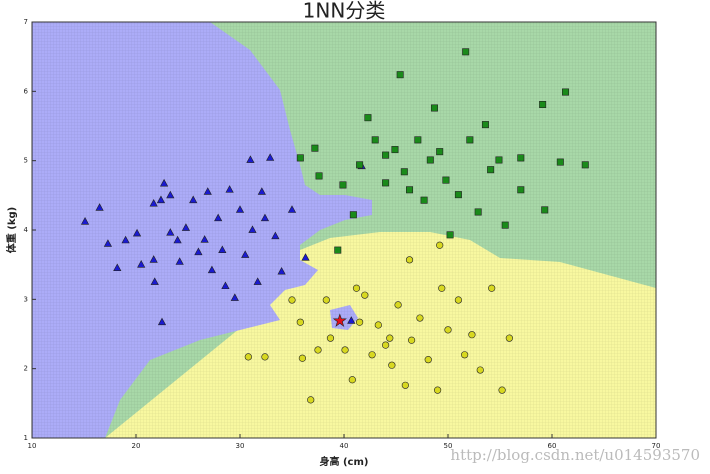 This screenshot has height=474, width=710. I want to click on y-tick-label: 5, so click(26, 161).